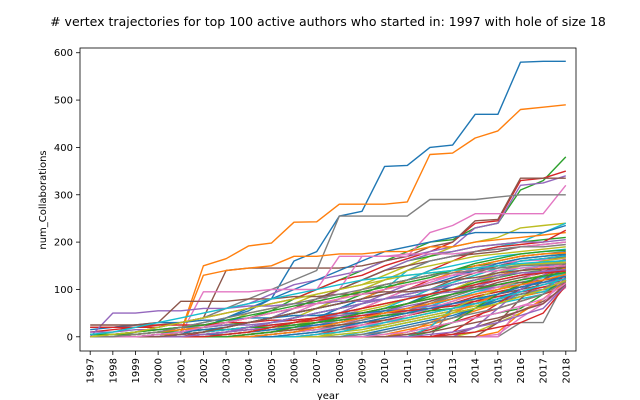 The height and width of the screenshot is (400, 640). What do you see at coordinates (430, 370) in the screenshot?
I see `x-tick-label: 2012` at bounding box center [430, 370].